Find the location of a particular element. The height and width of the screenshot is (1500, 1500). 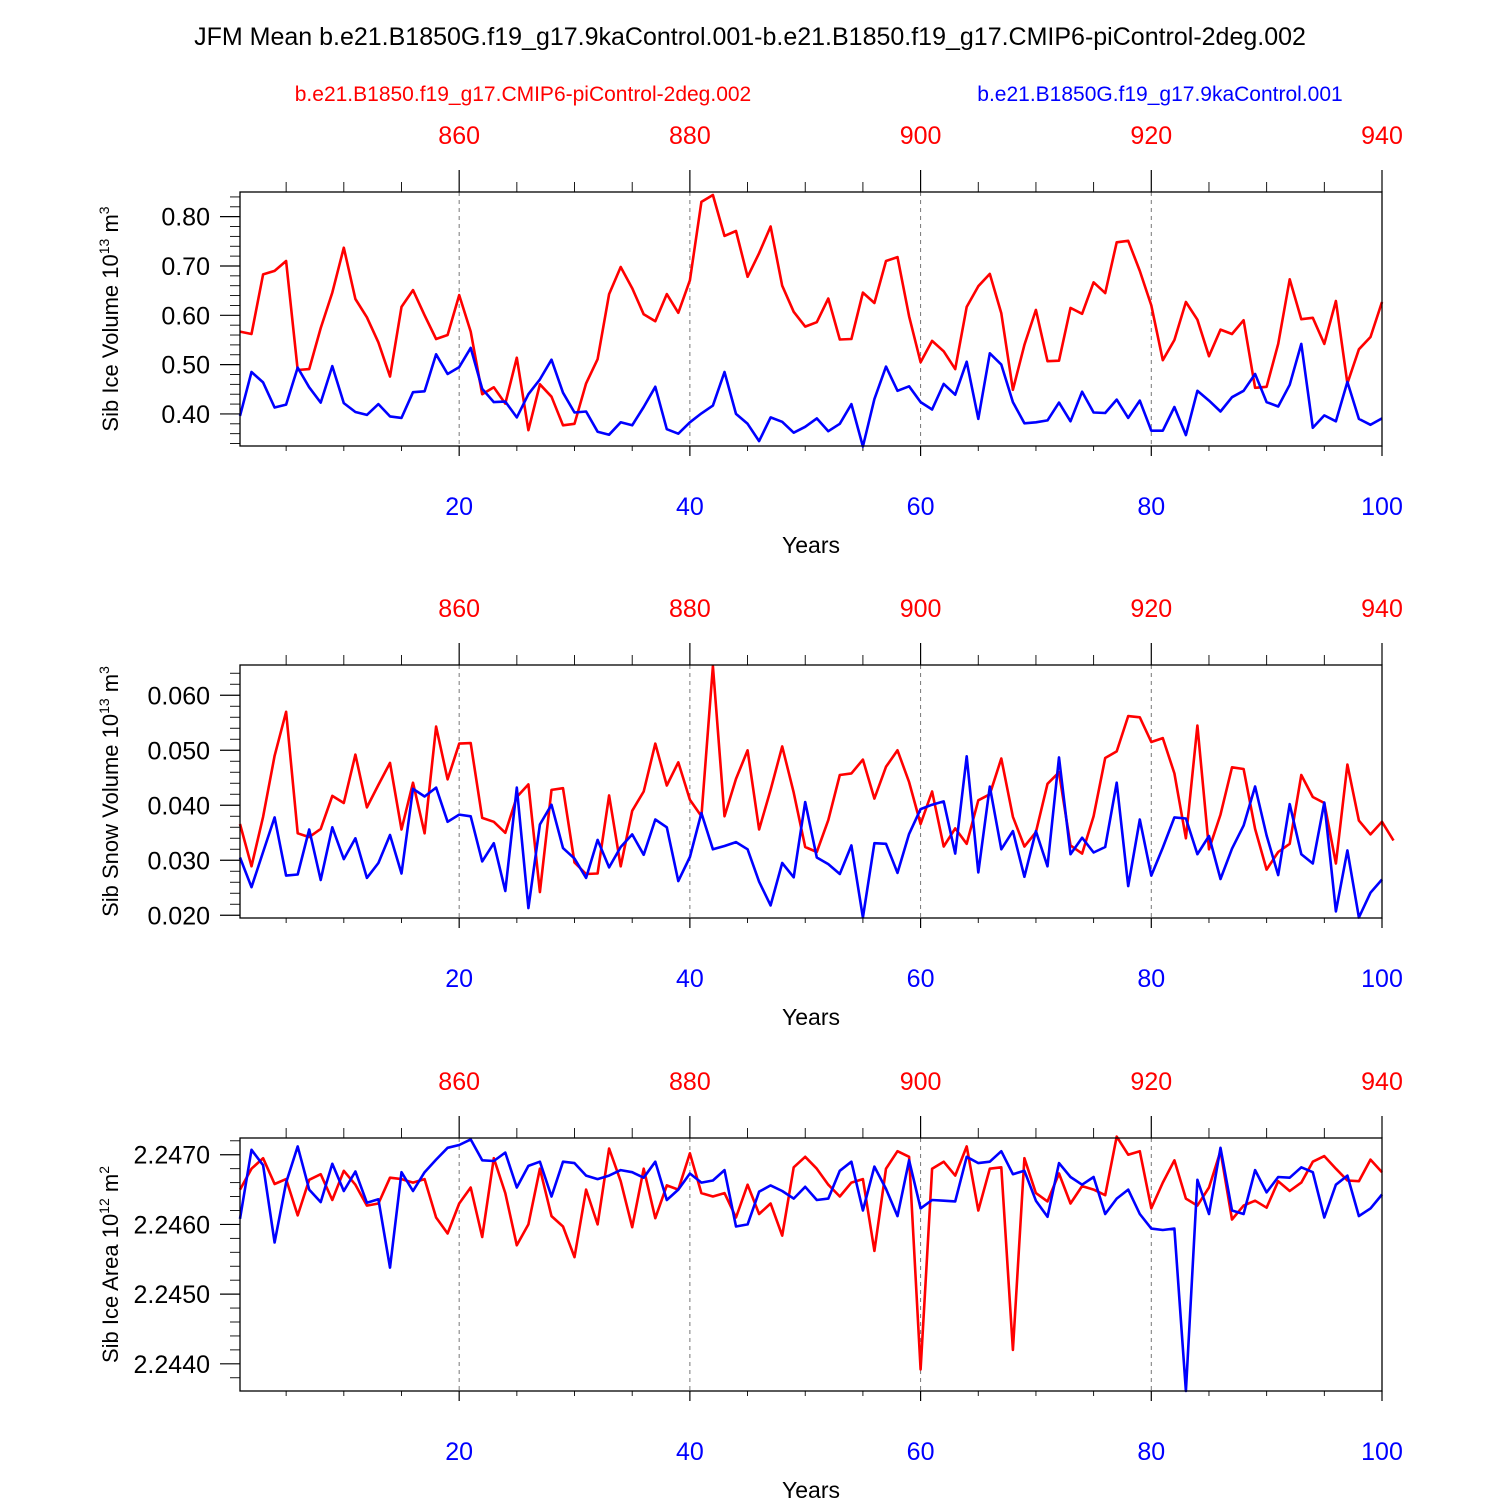

y-tick-label: 2.2440 is located at coordinates (172, 1365).